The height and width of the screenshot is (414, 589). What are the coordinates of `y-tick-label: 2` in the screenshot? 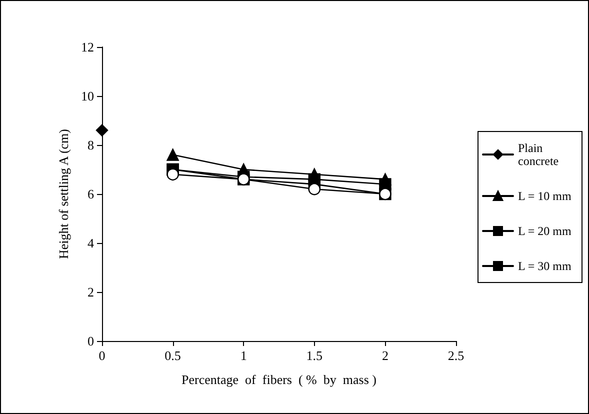 It's located at (91, 292).